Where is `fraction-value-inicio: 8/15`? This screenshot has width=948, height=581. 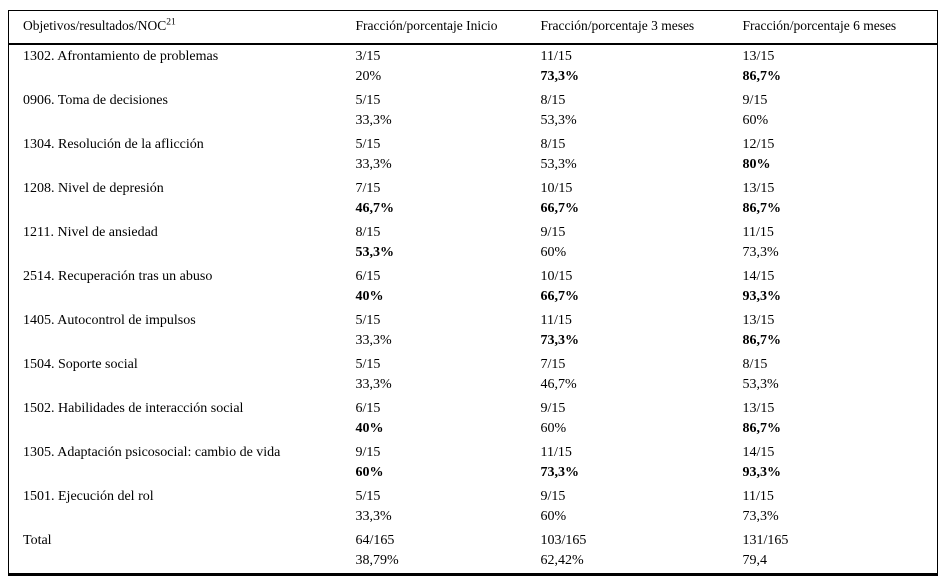 fraction-value-inicio: 8/15 is located at coordinates (368, 232).